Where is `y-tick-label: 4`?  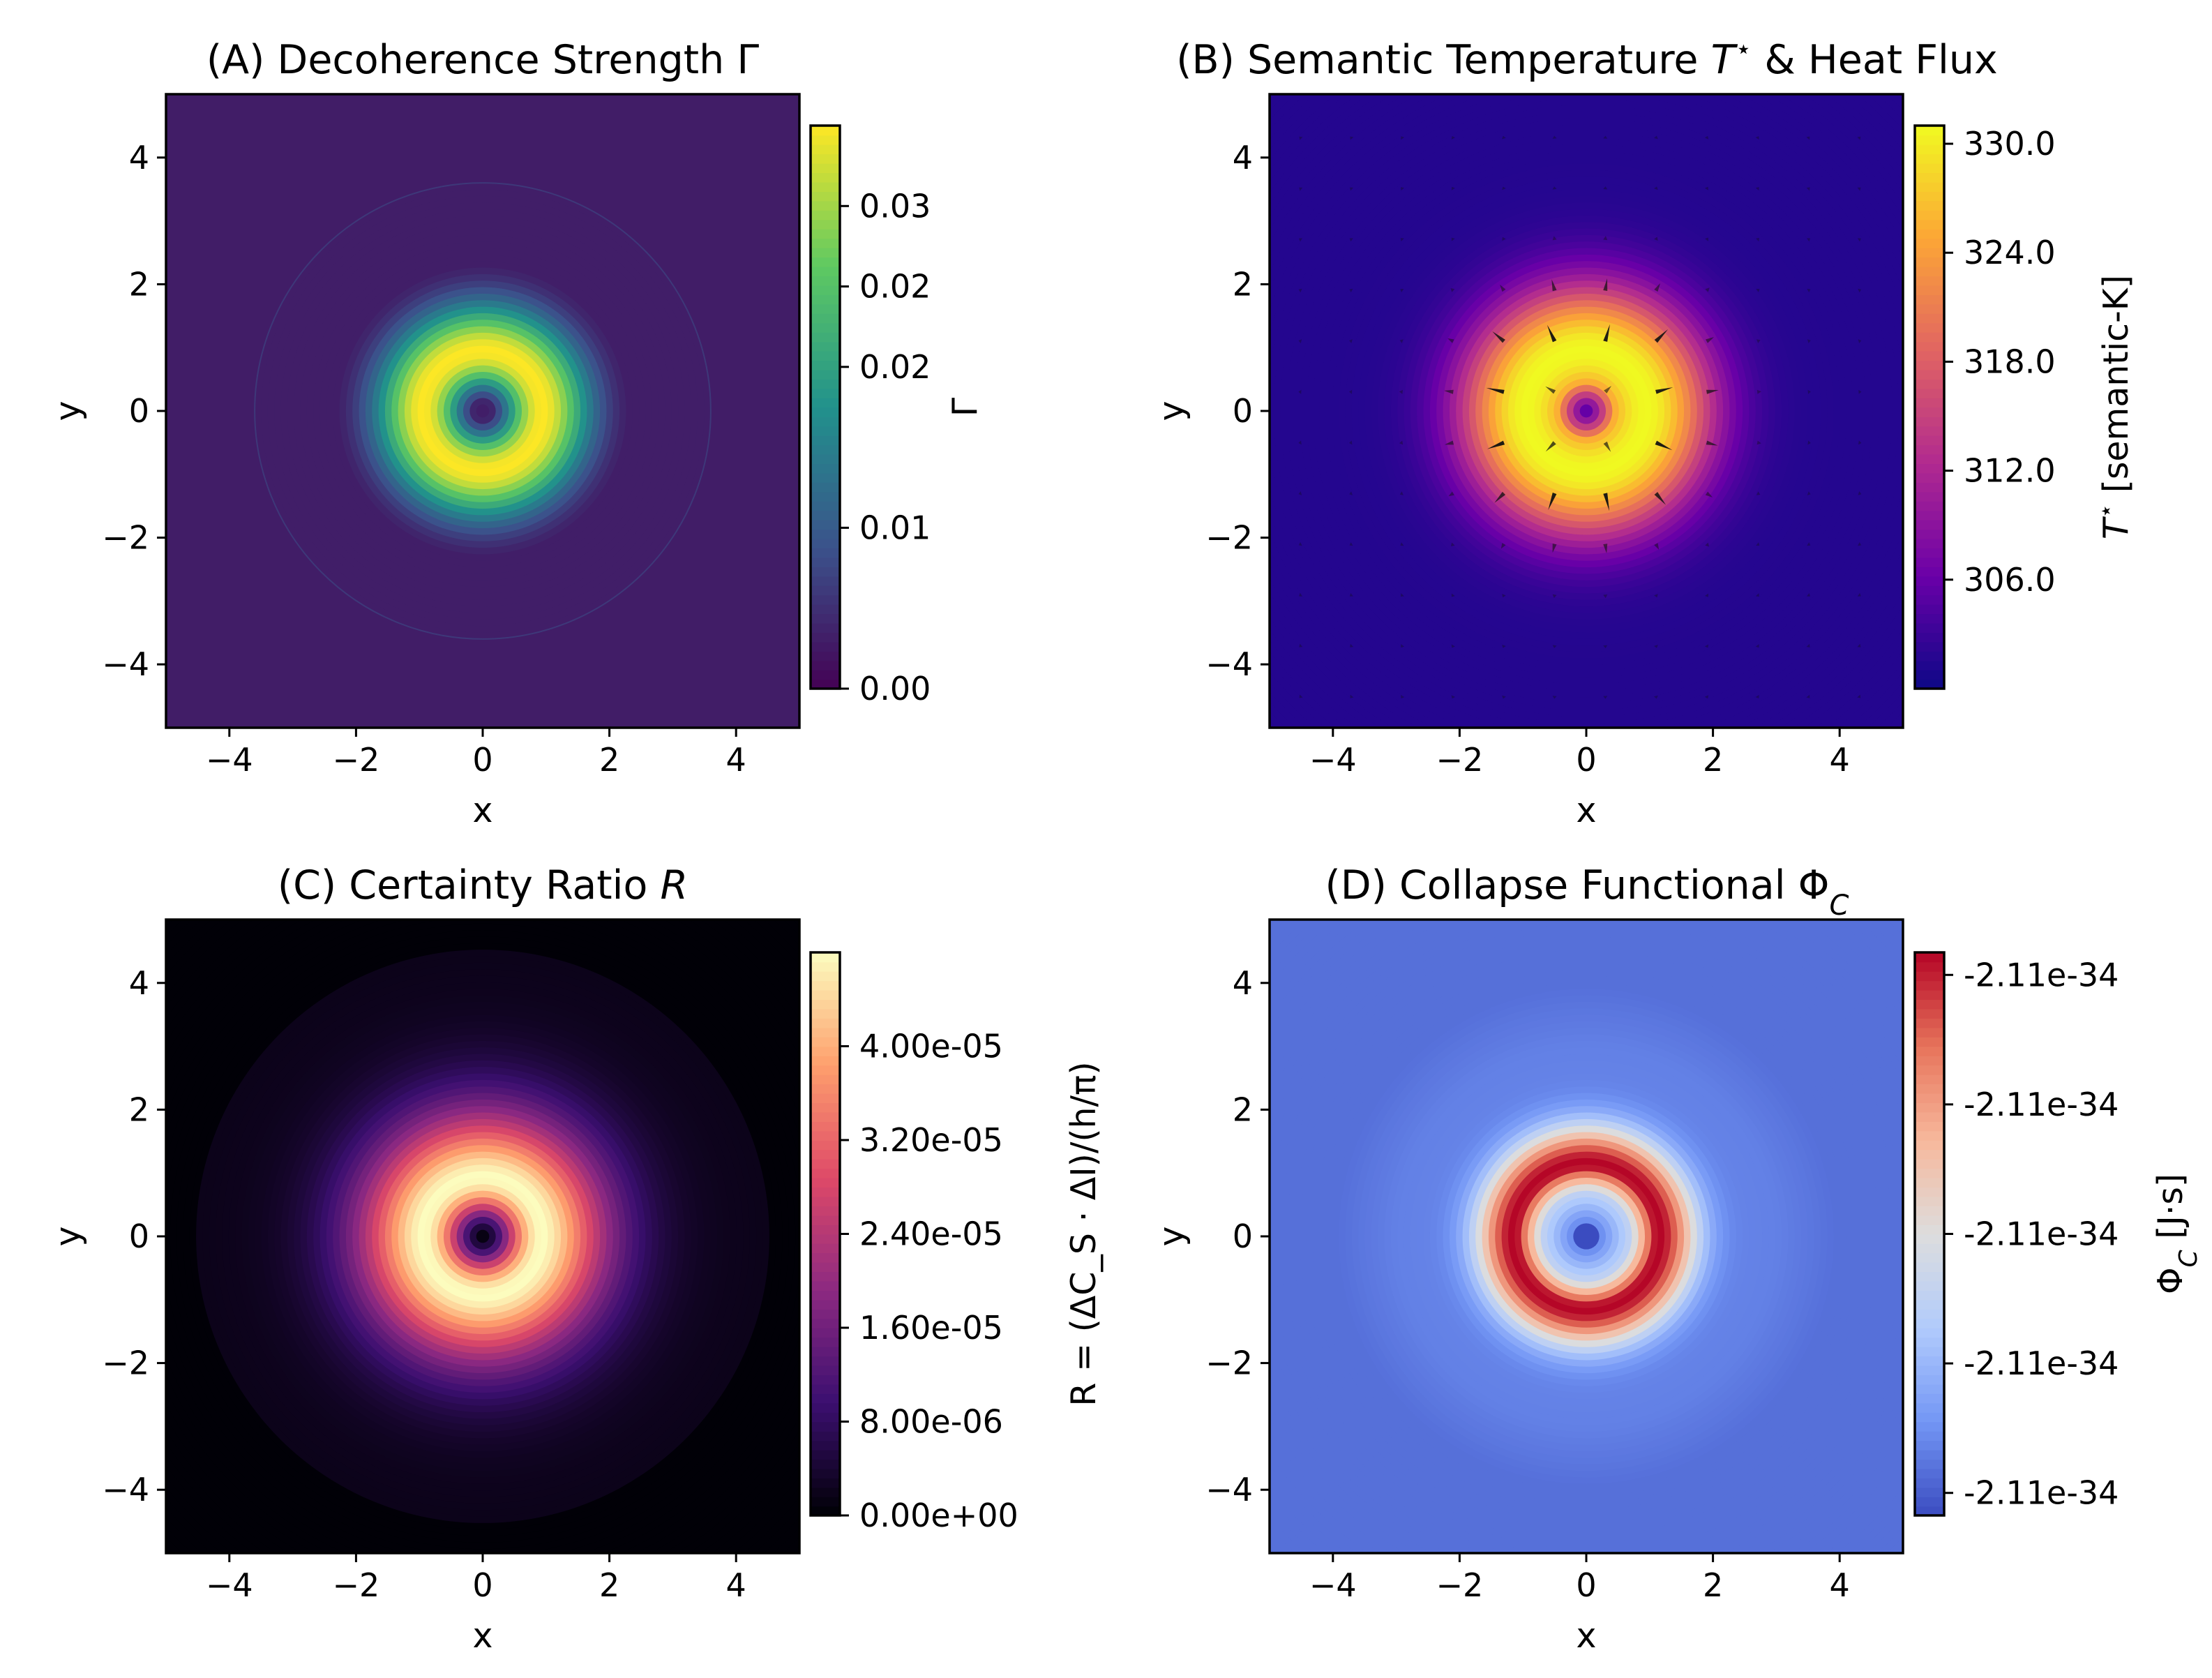
y-tick-label: 4 is located at coordinates (139, 983).